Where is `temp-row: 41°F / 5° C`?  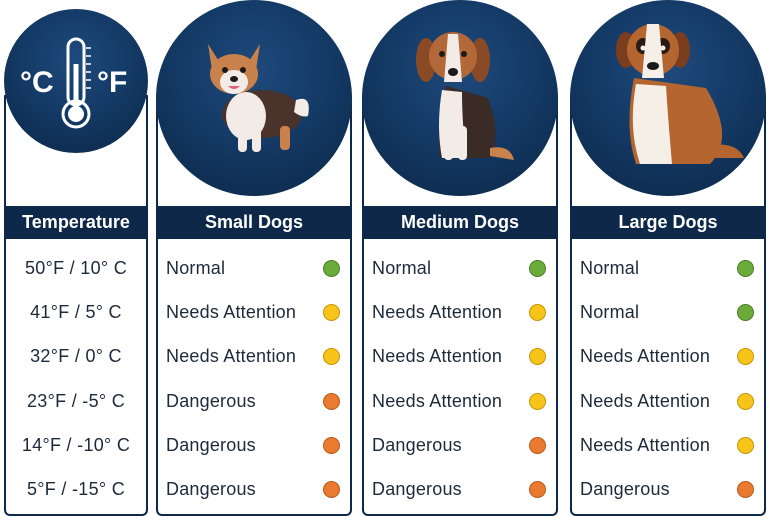
temp-row: 41°F / 5° C is located at coordinates (76, 312).